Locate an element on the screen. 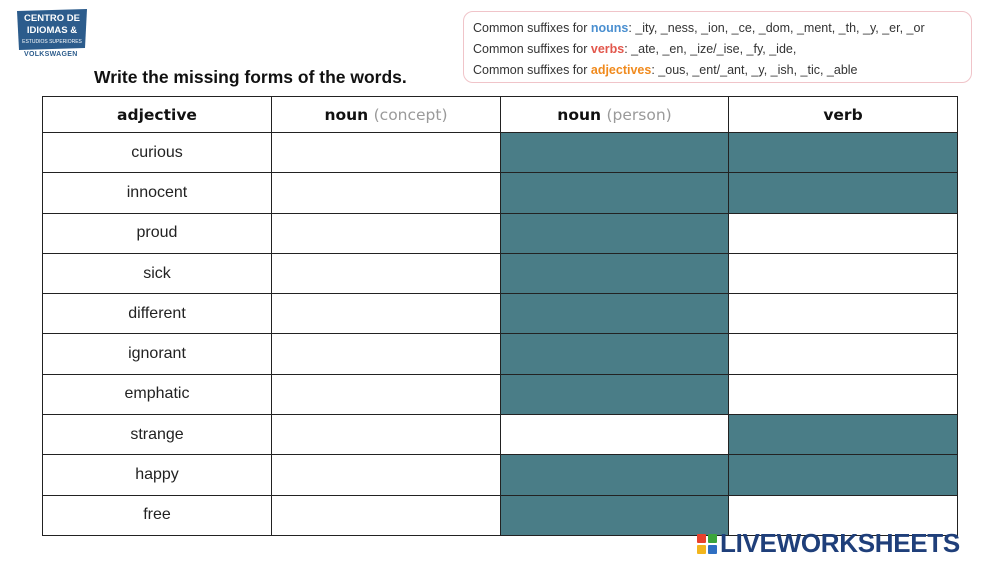 The image size is (1000, 562). suffix-keyword-nouns: nouns is located at coordinates (609, 28).